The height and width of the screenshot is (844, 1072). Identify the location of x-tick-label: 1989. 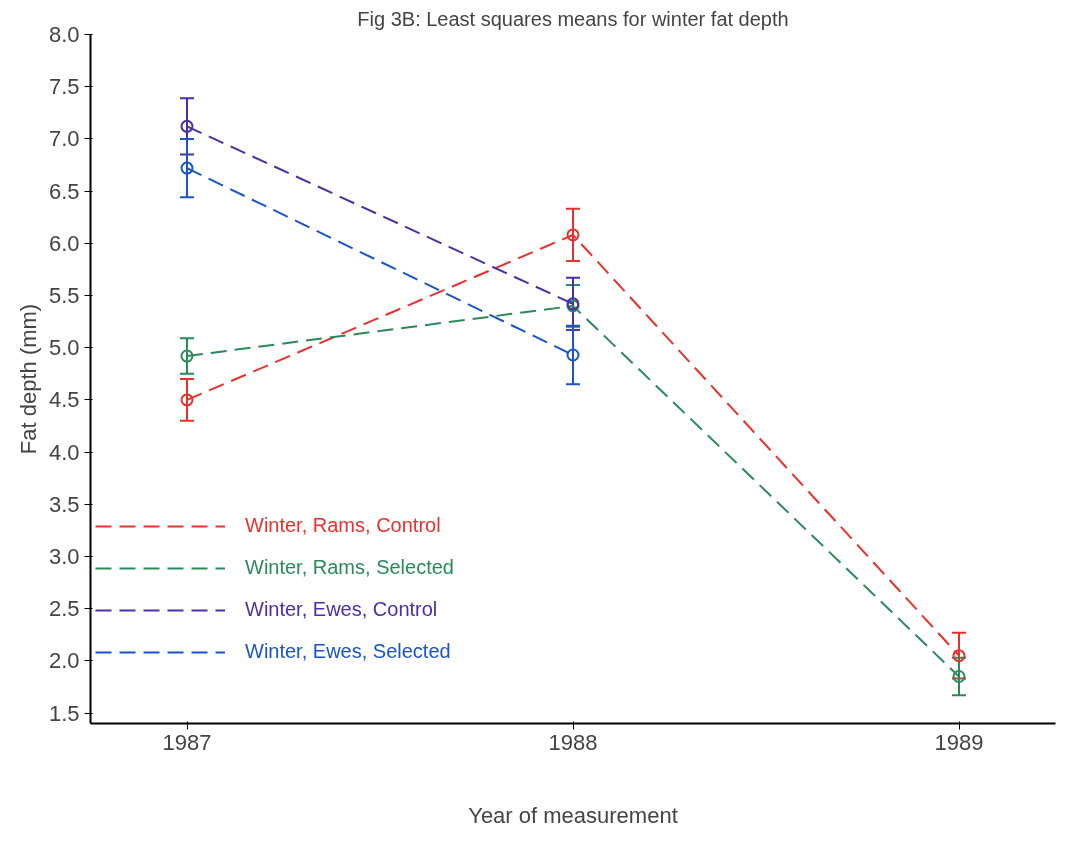
(959, 742).